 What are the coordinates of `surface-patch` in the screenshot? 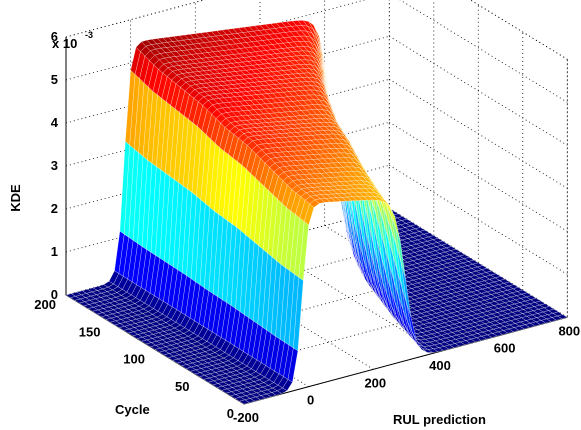 It's located at (562, 316).